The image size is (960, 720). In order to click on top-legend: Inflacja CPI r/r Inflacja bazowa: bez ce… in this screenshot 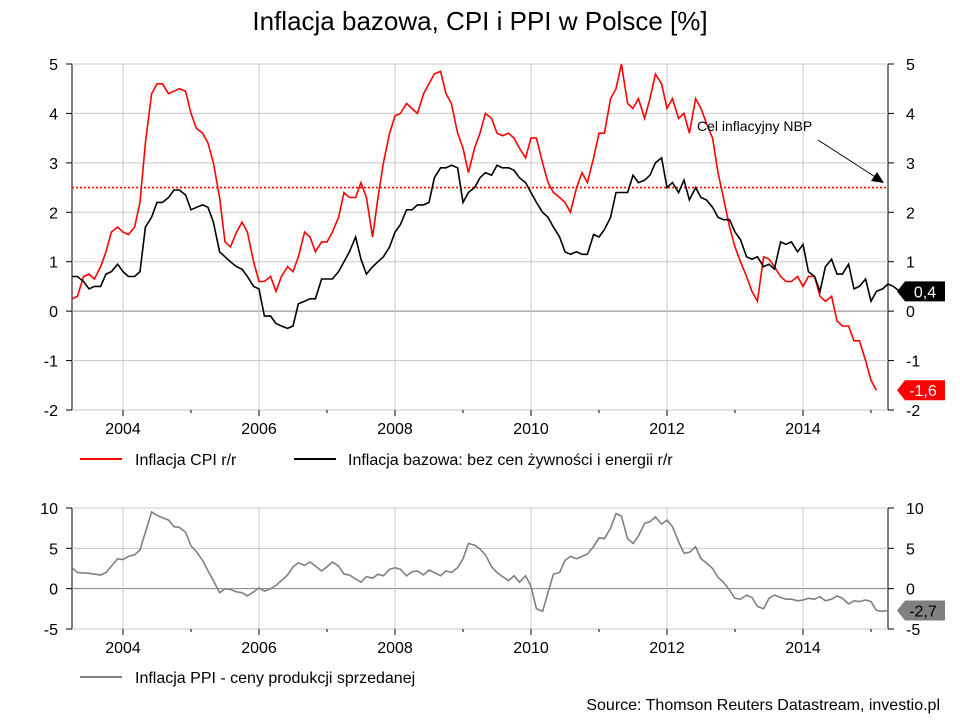, I will do `click(376, 460)`.